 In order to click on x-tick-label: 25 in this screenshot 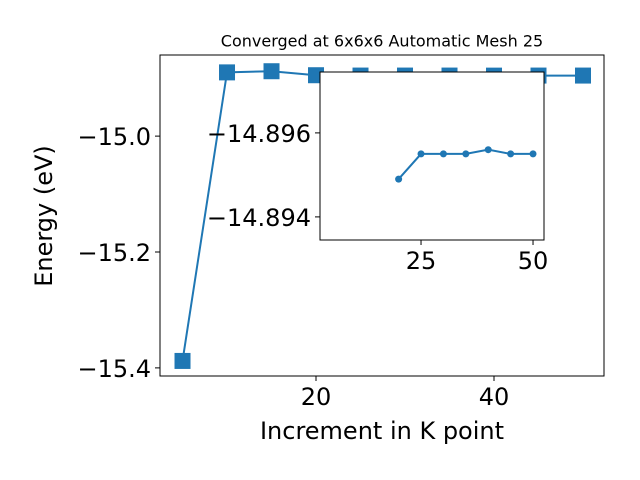, I will do `click(421, 261)`.